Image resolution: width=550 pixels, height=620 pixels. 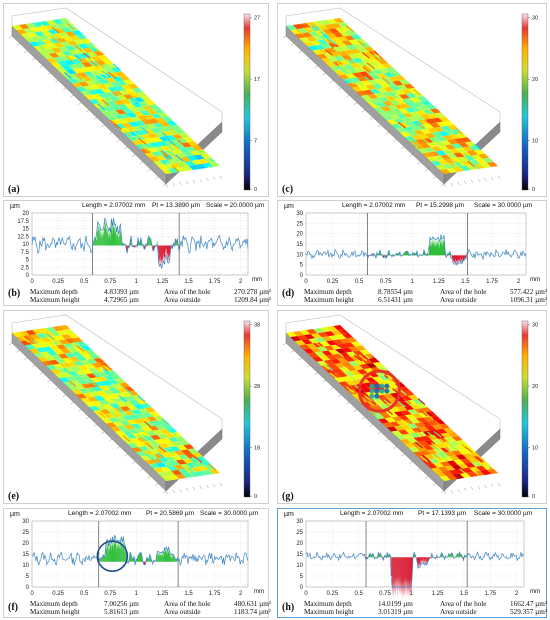 I want to click on hole-area-value: 270.278 µm², so click(x=253, y=292).